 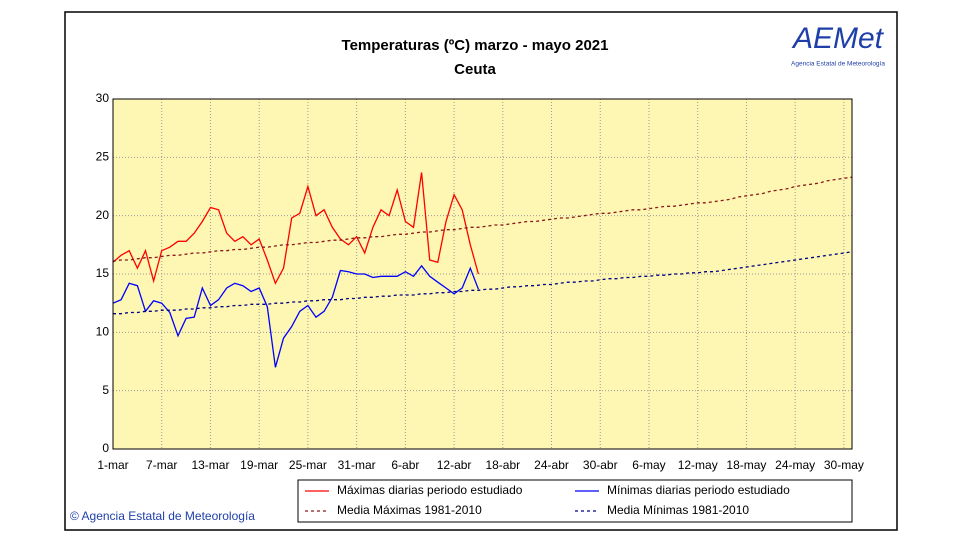 I want to click on logo: AEMet, so click(x=838, y=38).